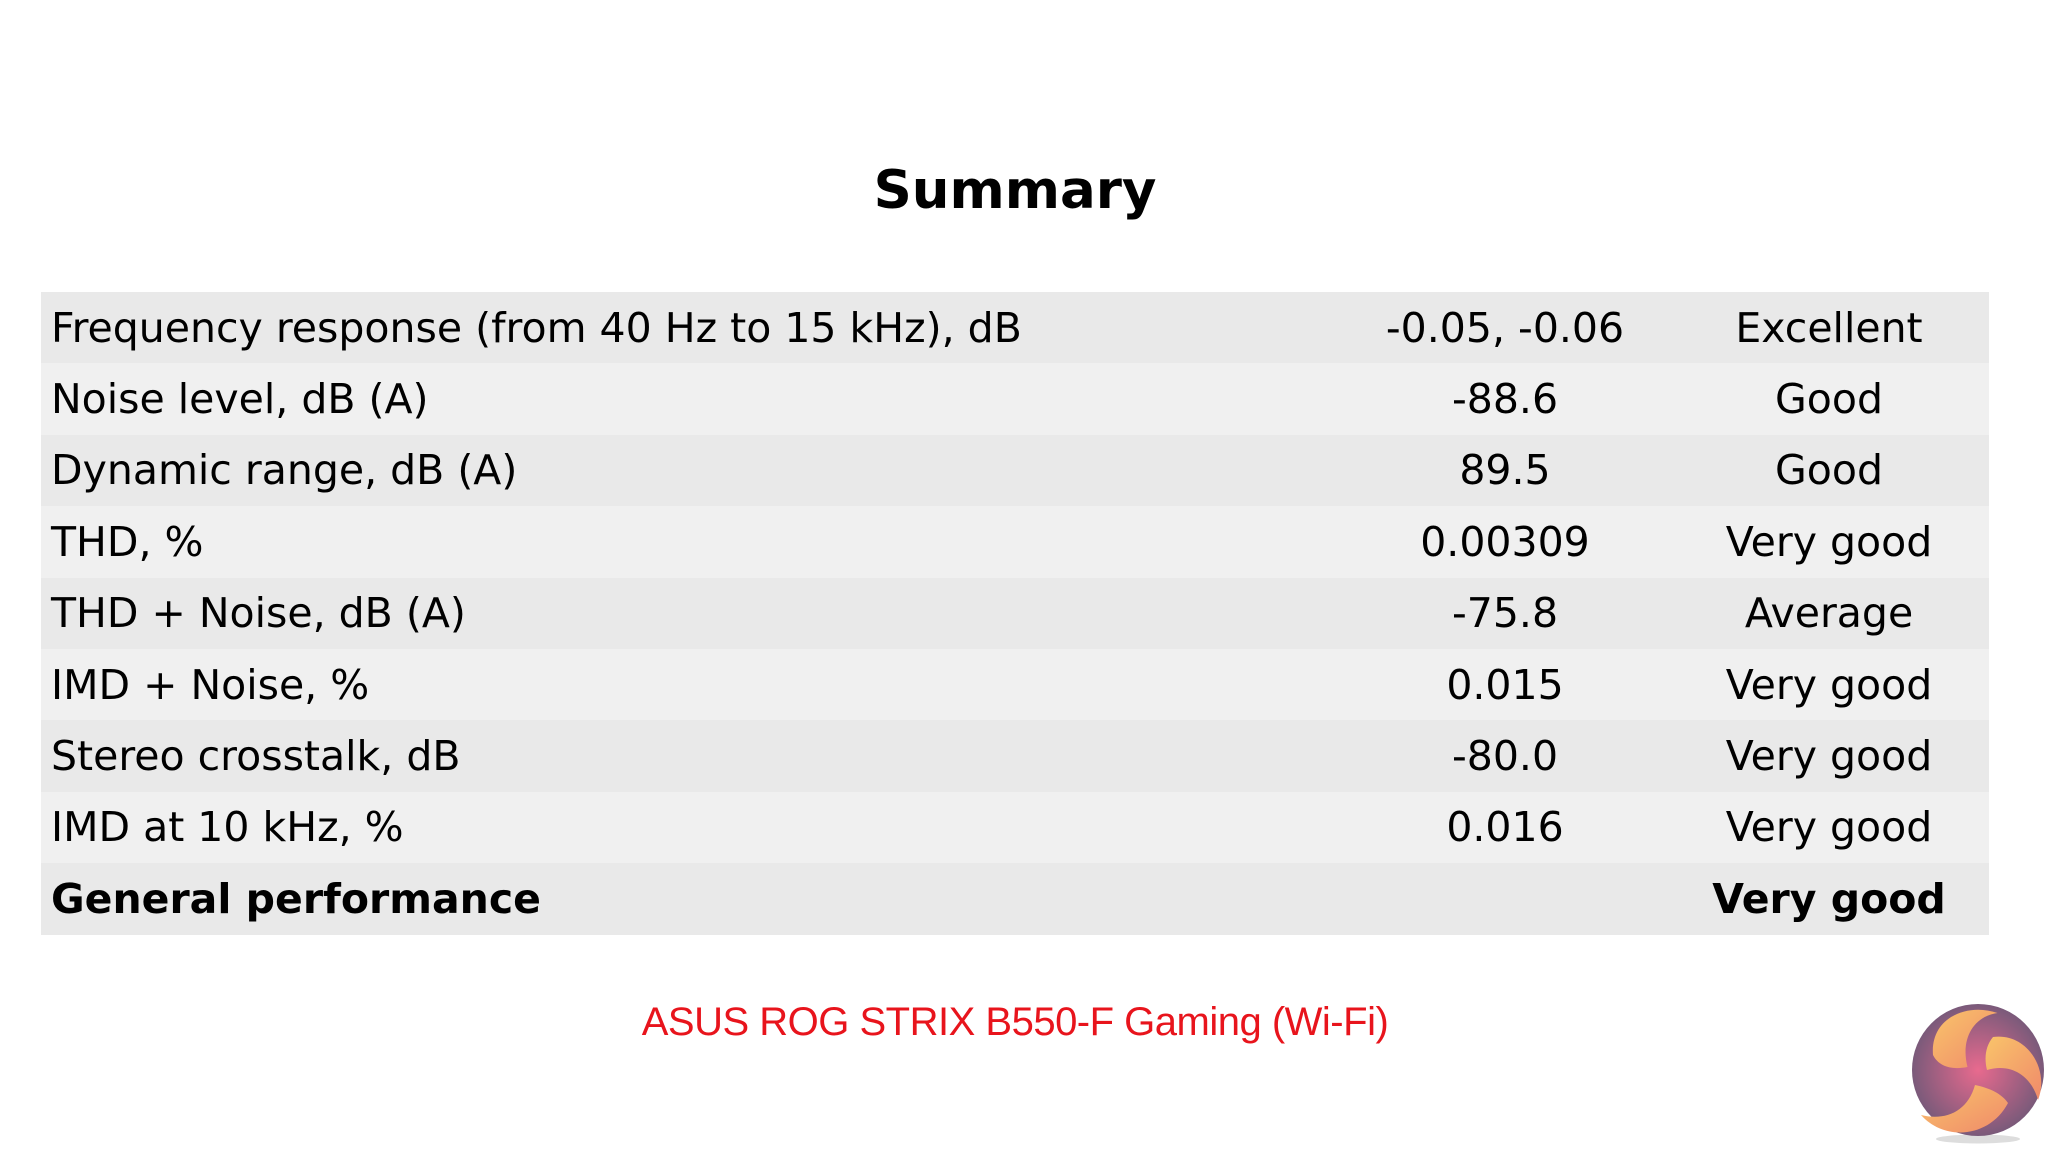 This screenshot has width=2048, height=1151. What do you see at coordinates (1505, 827) in the screenshot?
I see `value-cell: 0.016` at bounding box center [1505, 827].